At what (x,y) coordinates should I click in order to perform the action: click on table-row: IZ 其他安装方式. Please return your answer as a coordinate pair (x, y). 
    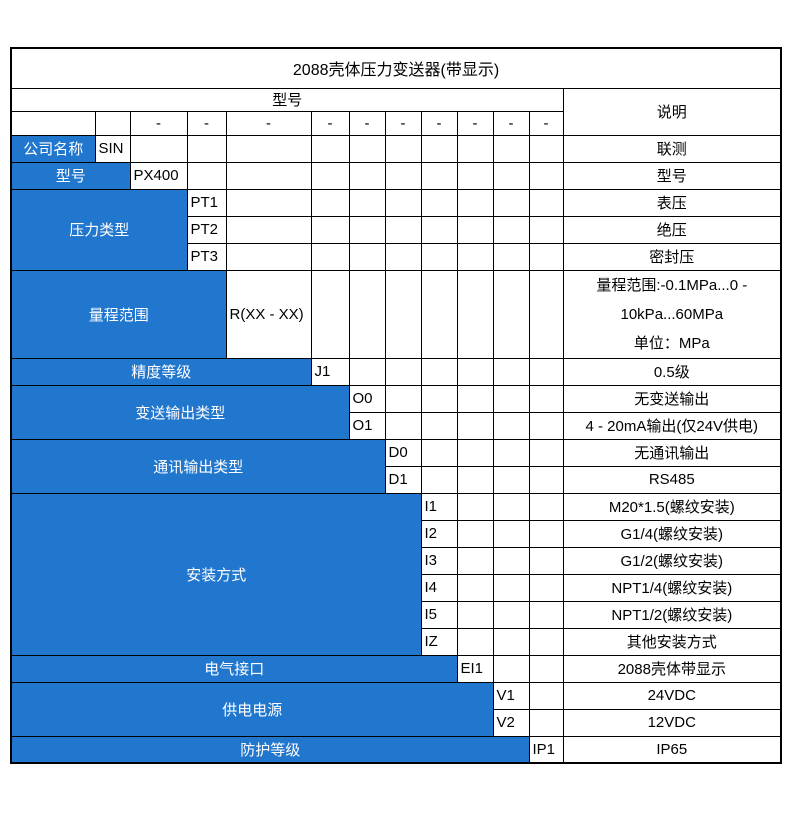
    Looking at the image, I should click on (396, 641).